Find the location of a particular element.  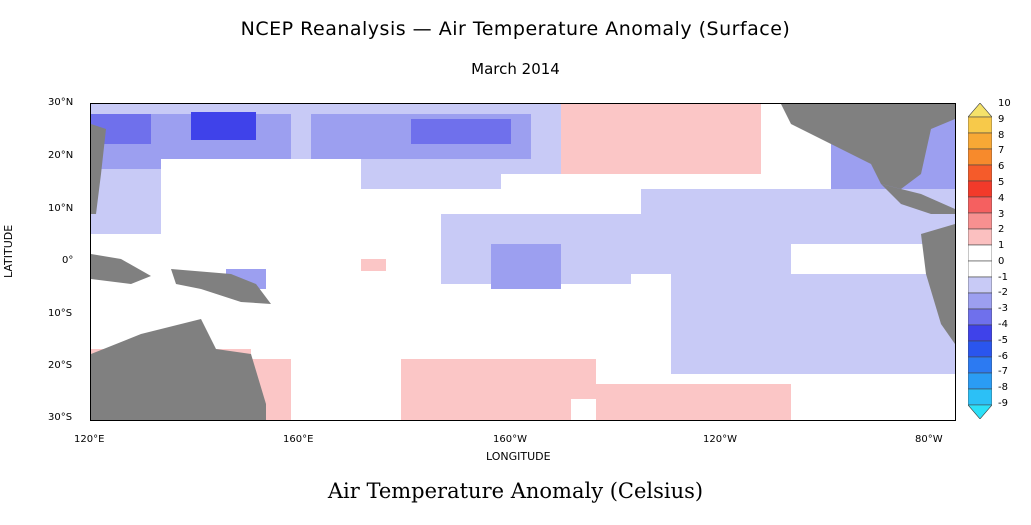

warm-patch-north is located at coordinates (661, 139).